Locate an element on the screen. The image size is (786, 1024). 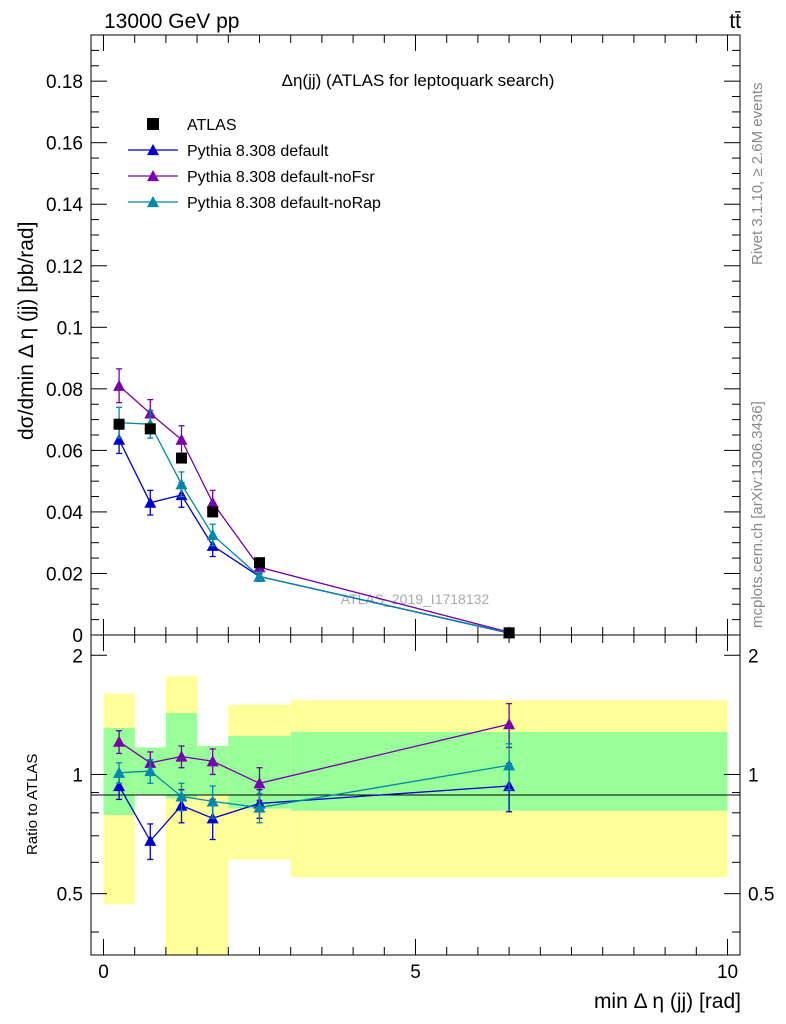
legend-data-label: ATLAS is located at coordinates (212, 125).